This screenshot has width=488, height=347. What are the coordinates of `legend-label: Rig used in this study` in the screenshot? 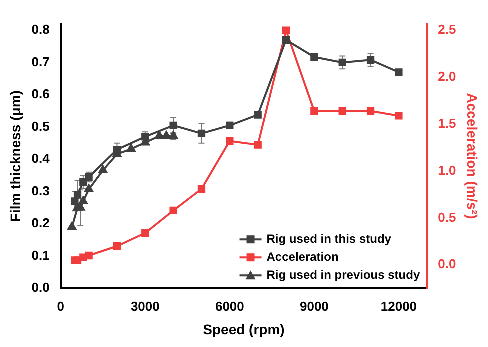 It's located at (329, 239).